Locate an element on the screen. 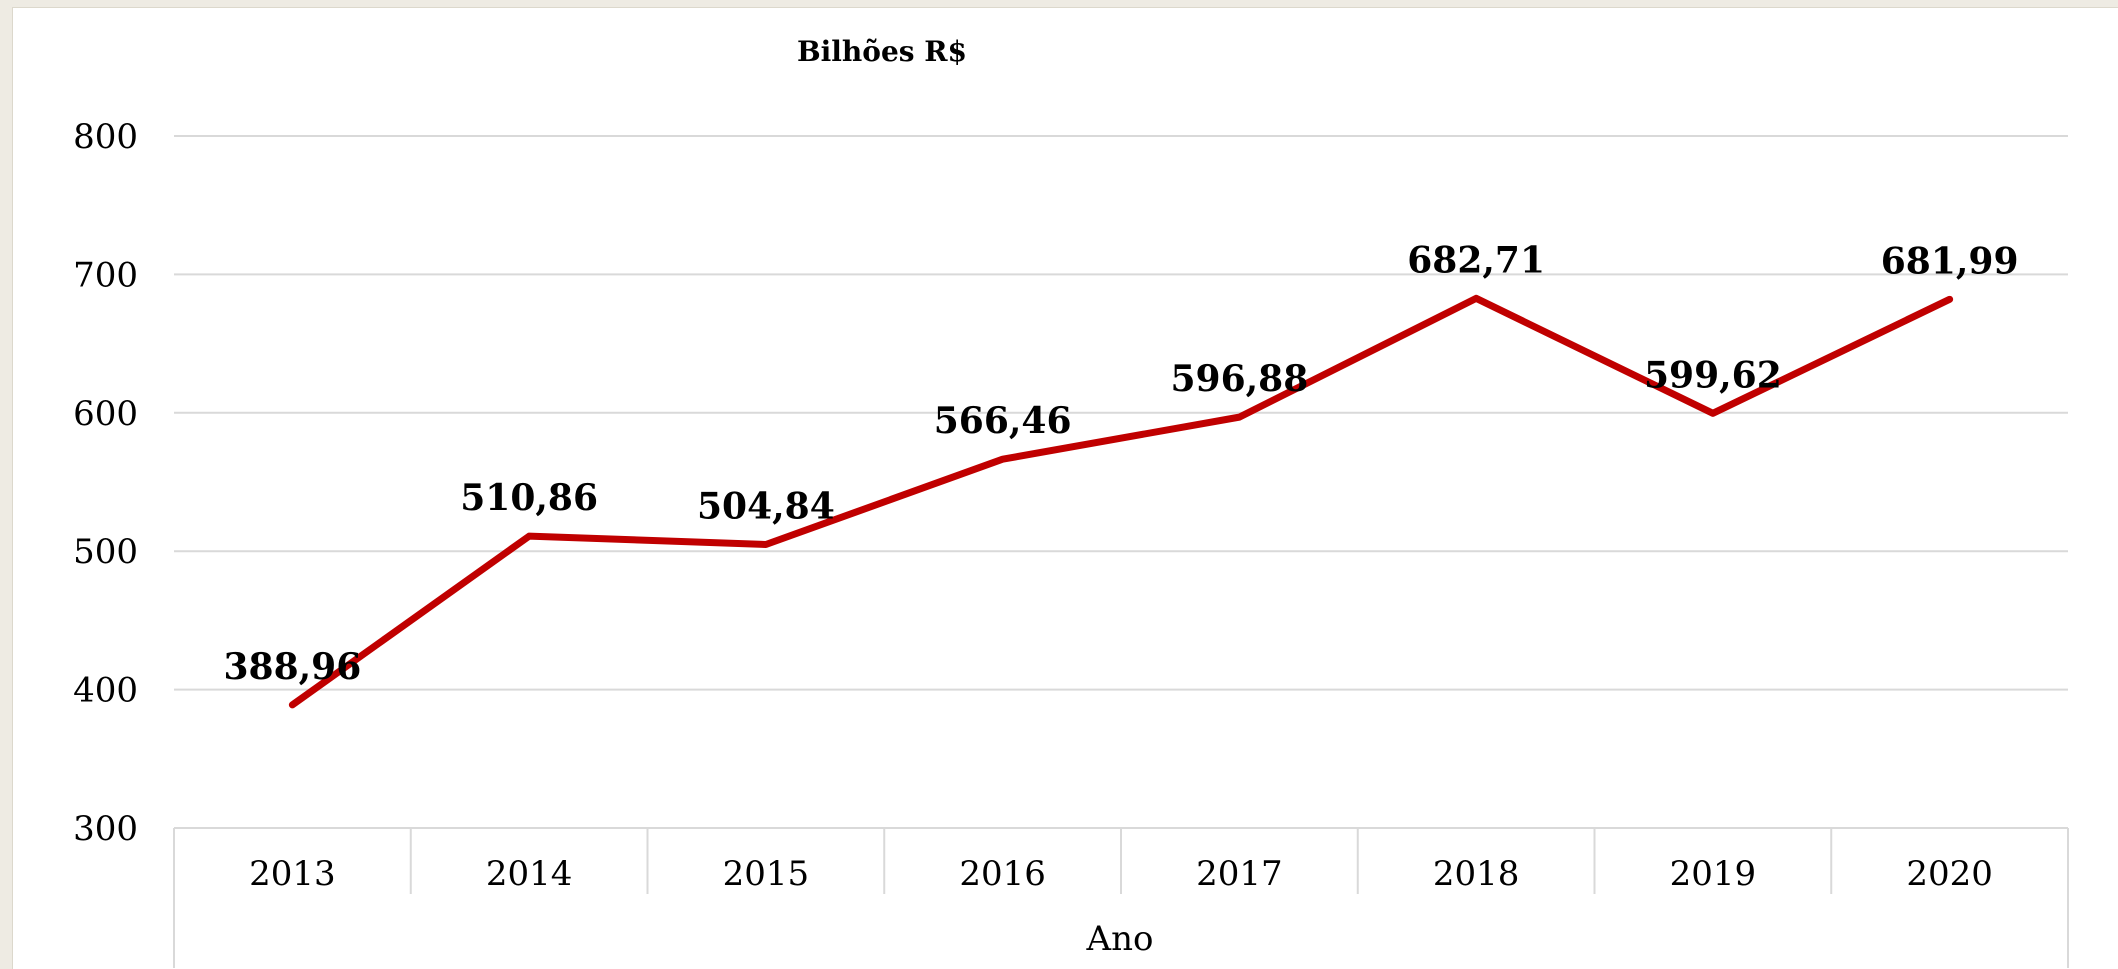  x-tick-label: 2013 is located at coordinates (292, 874).